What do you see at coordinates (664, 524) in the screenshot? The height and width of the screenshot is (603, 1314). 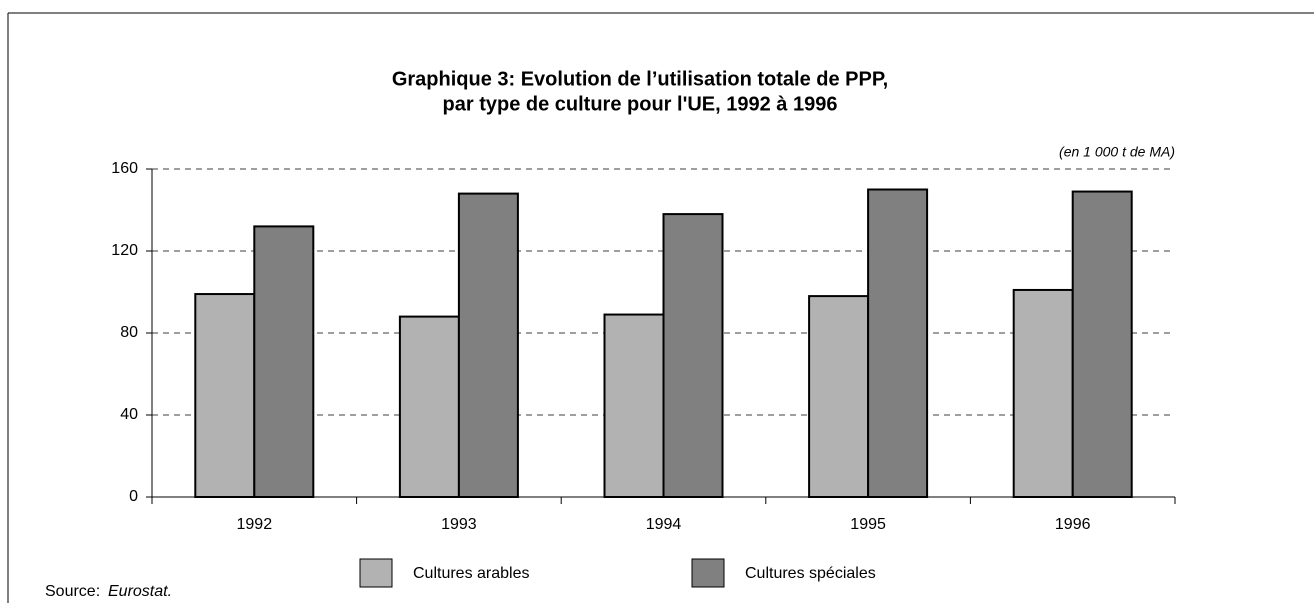 I see `x-tick-label: 1994` at bounding box center [664, 524].